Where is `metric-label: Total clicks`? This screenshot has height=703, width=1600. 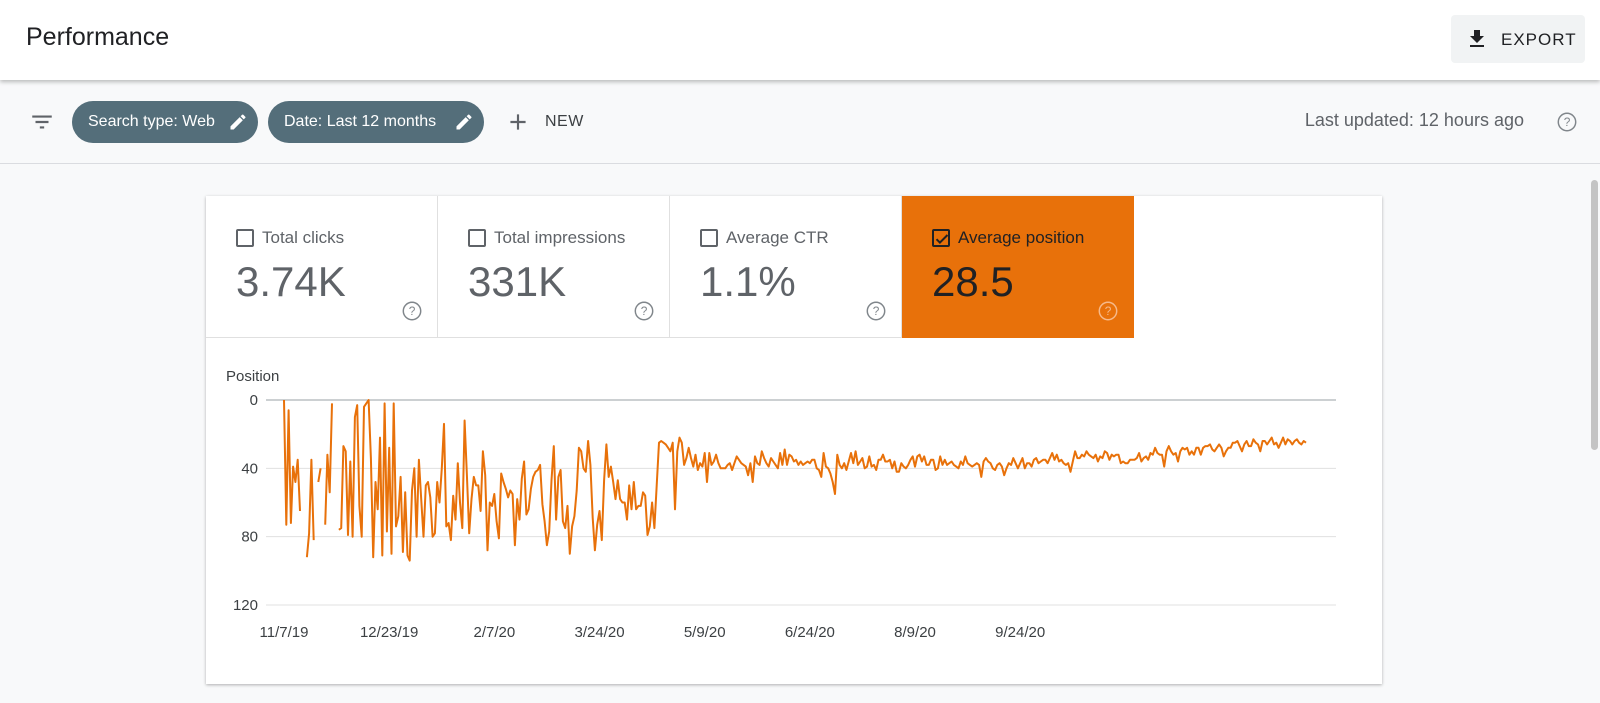 metric-label: Total clicks is located at coordinates (303, 237).